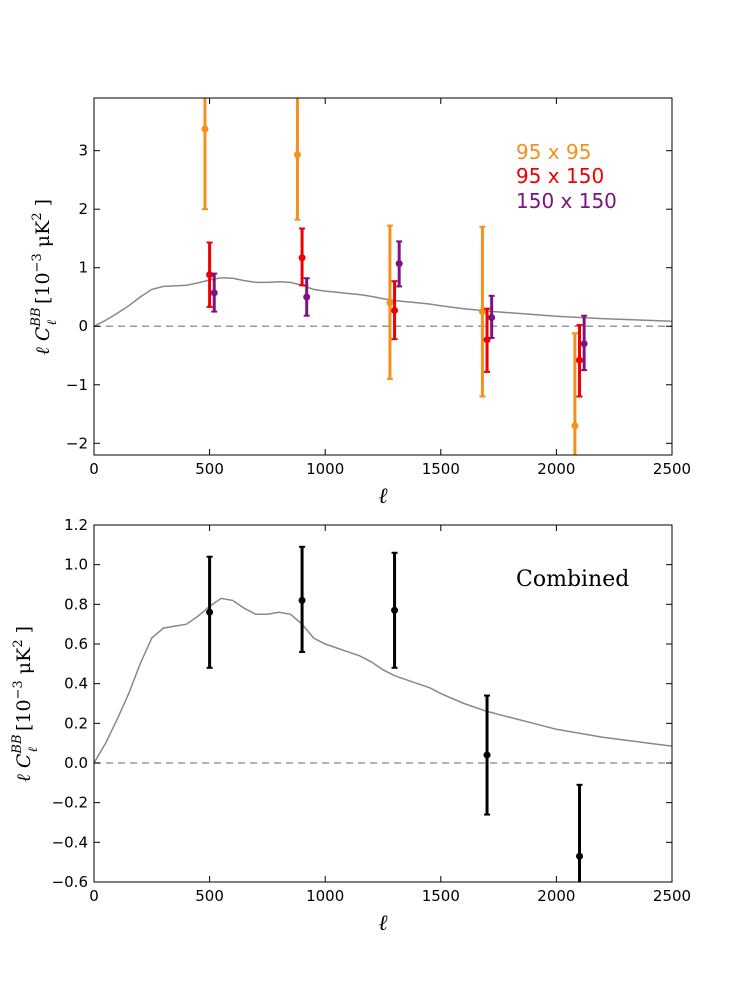 The height and width of the screenshot is (981, 747). What do you see at coordinates (70, 882) in the screenshot?
I see `bot-ytick-label-0: −0.6` at bounding box center [70, 882].